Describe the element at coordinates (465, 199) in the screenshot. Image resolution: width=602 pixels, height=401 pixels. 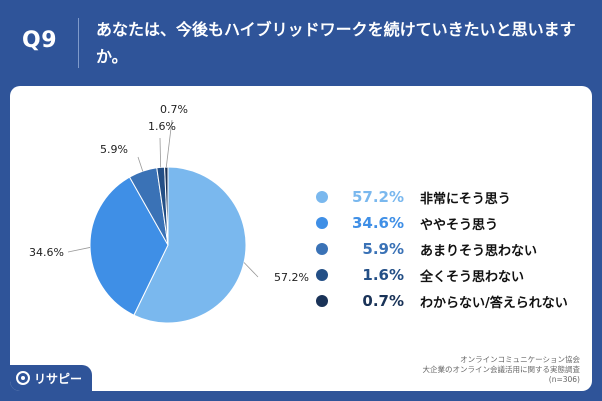
I see `legend-label: 非常にそう思う` at that location.